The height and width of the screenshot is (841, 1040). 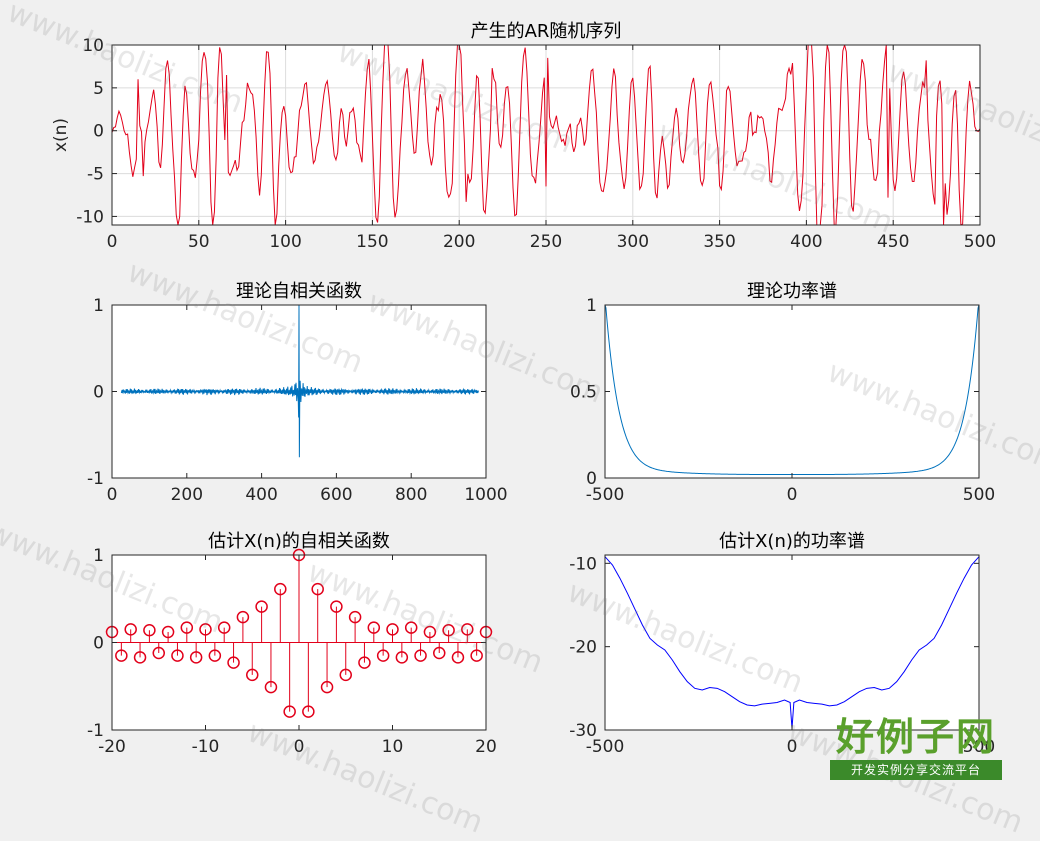 What do you see at coordinates (485, 495) in the screenshot?
I see `x-tick-label: 1000` at bounding box center [485, 495].